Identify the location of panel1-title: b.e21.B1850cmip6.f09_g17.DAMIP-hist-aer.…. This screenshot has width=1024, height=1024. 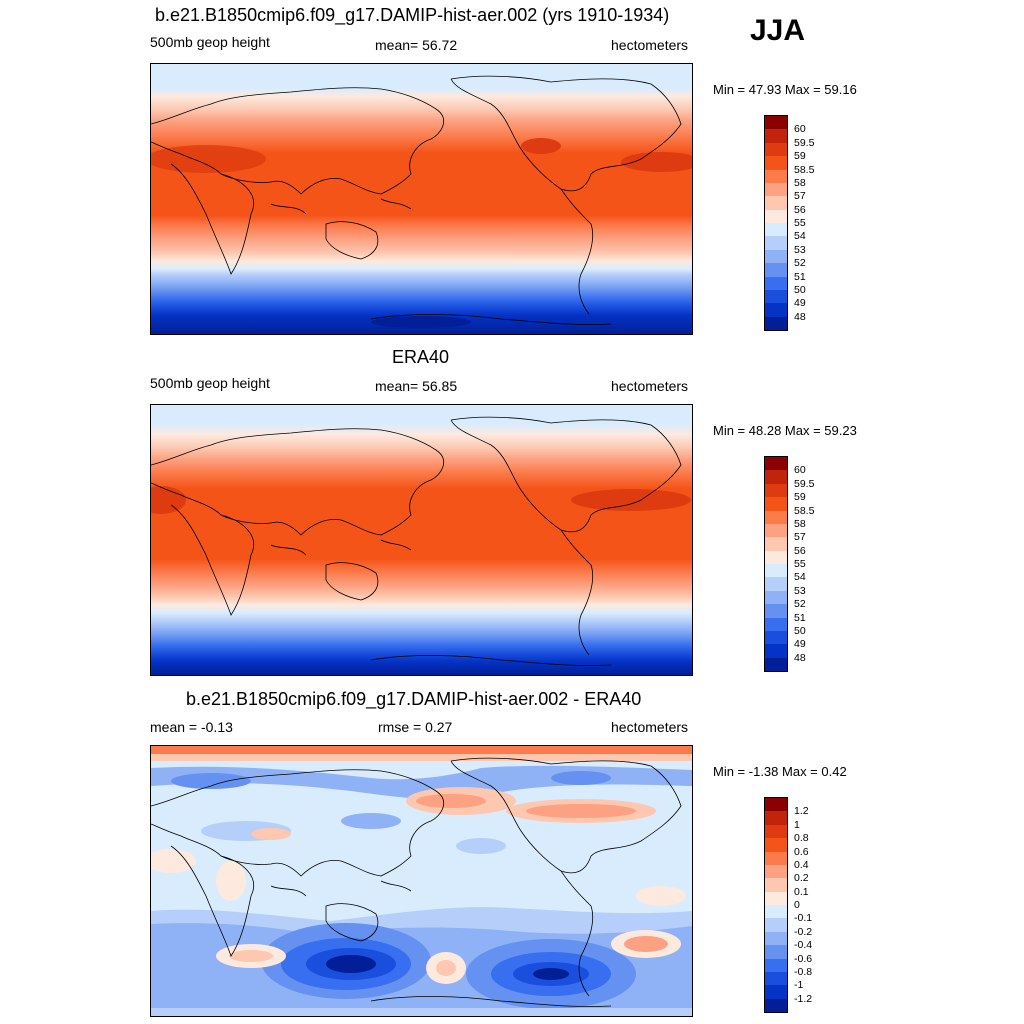
(412, 15).